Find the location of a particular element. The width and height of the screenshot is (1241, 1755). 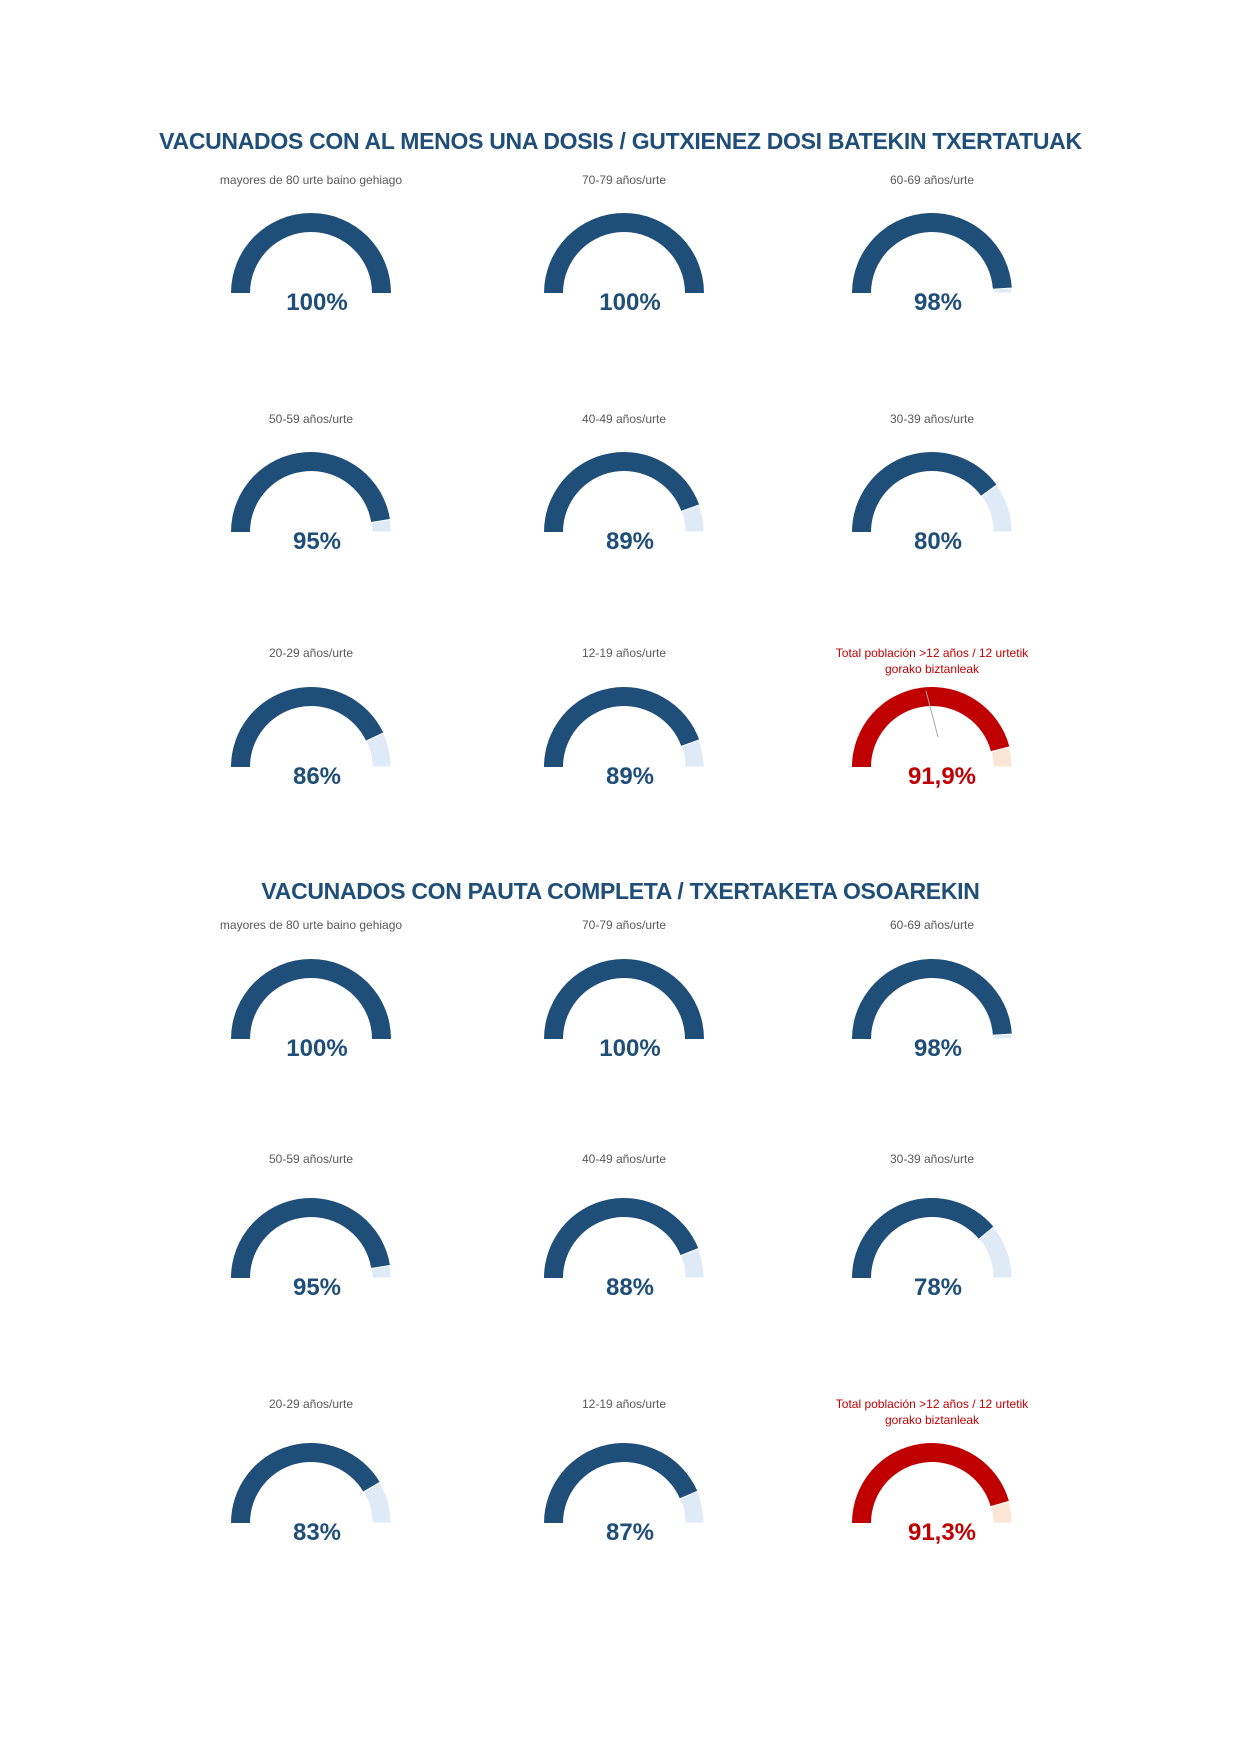

gauge: 20-29 años/urte 86% is located at coordinates (311, 745).